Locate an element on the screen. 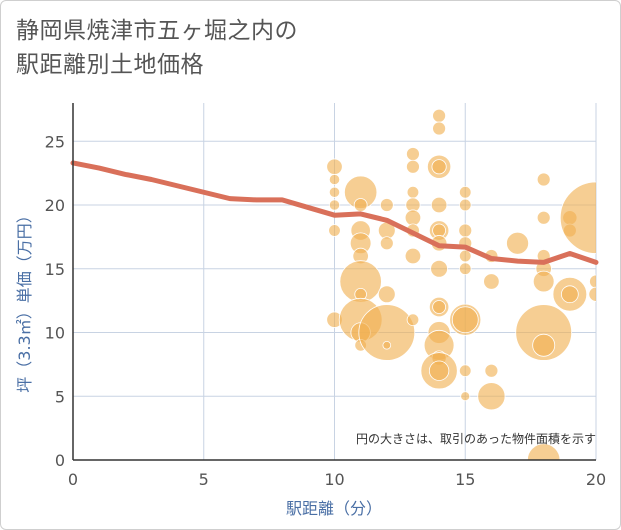 This screenshot has height=530, width=621. y-tick-label-1: 5 is located at coordinates (60, 396).